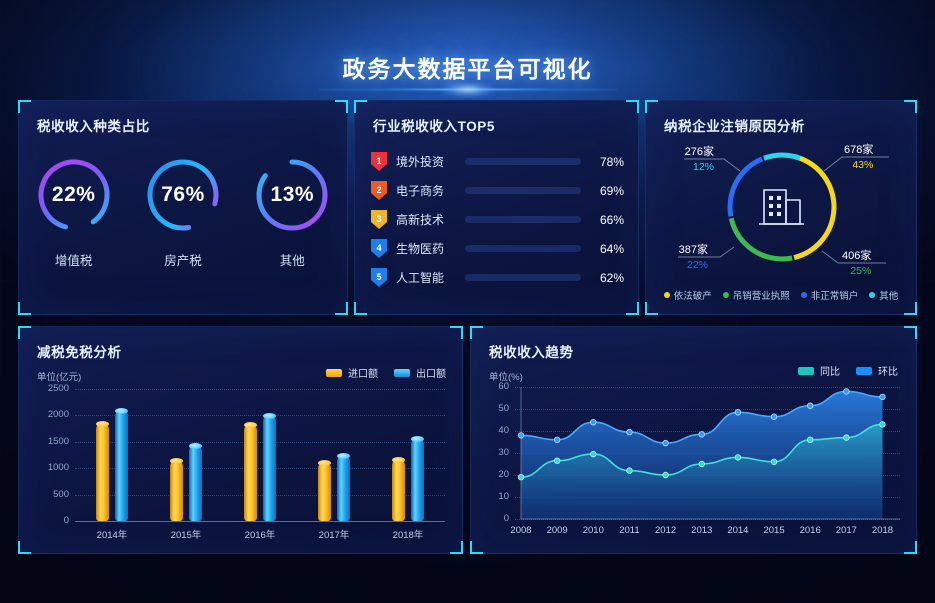 The width and height of the screenshot is (935, 603). I want to click on y-tick-label: 40, so click(503, 430).